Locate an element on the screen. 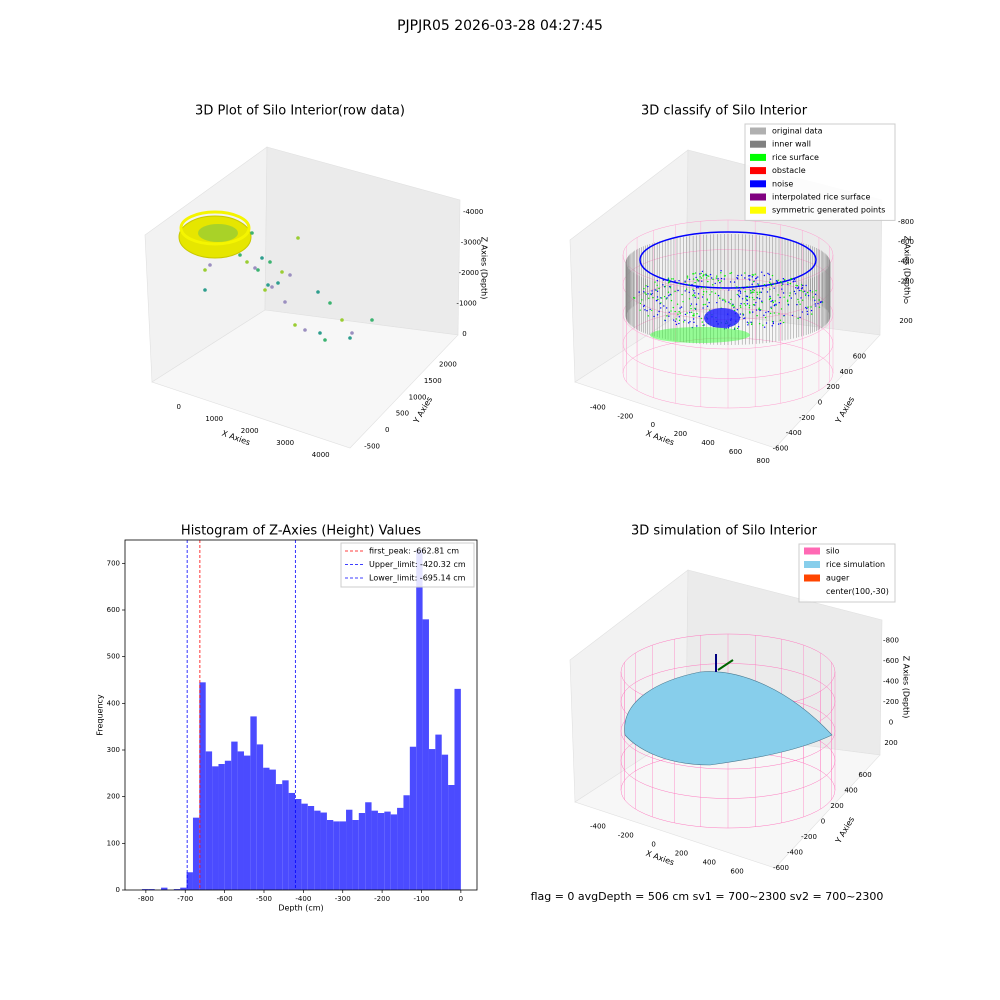  legend-label: original data is located at coordinates (797, 131).